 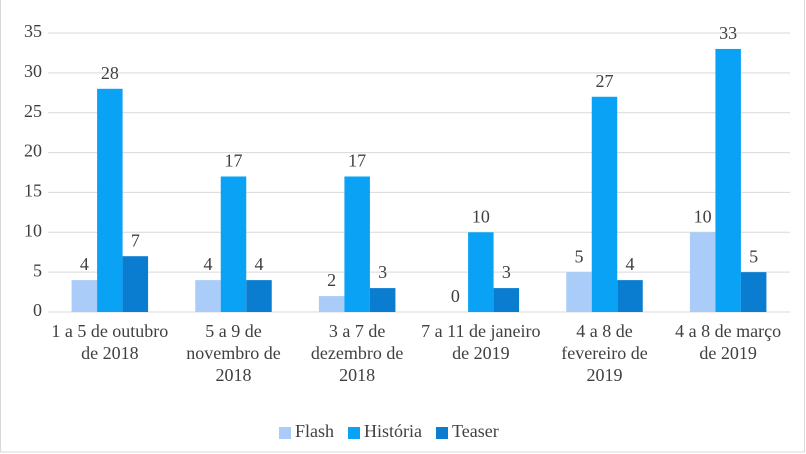 I want to click on y-tick-label: 30, so click(x=33, y=71).